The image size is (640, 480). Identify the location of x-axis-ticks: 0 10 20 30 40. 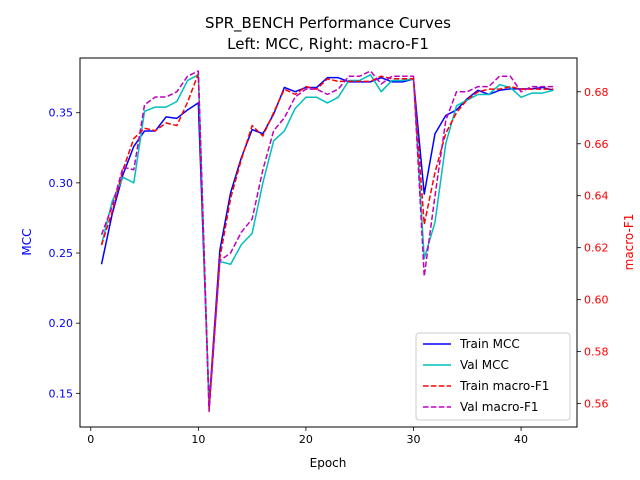
(307, 436).